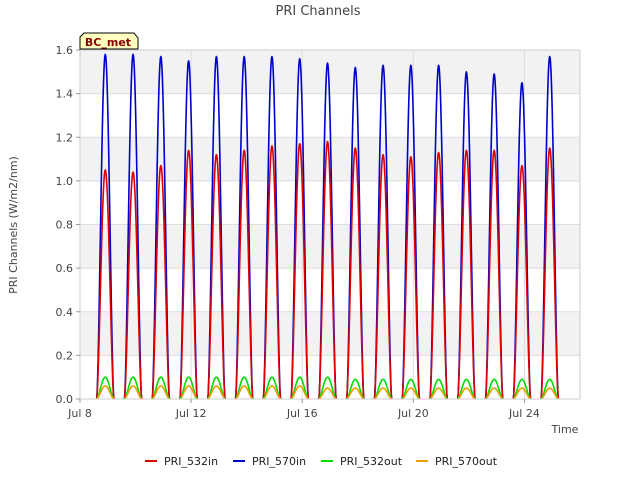 This screenshot has height=480, width=640. Describe the element at coordinates (371, 461) in the screenshot. I see `legend-label: PRI_532out` at that location.